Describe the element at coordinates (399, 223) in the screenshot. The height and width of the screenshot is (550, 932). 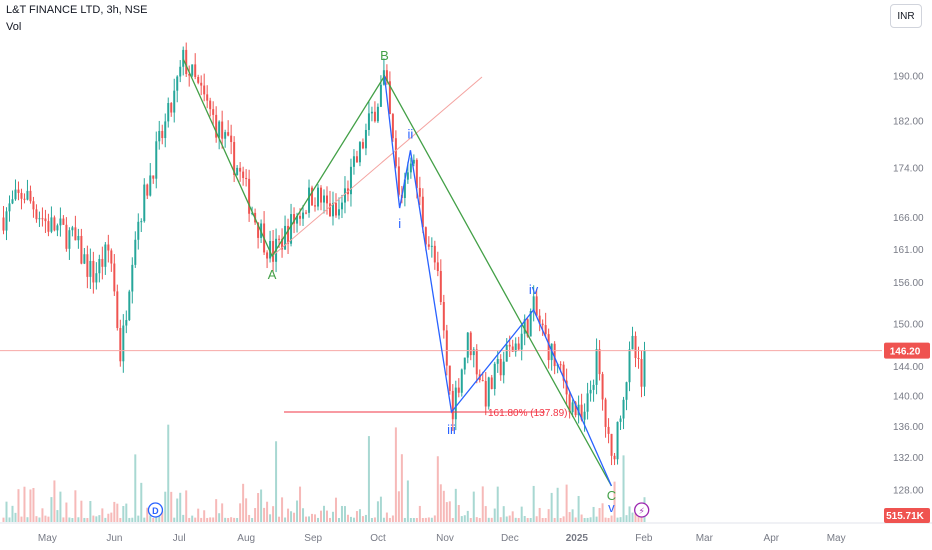
I see `wave-label-i: i` at that location.